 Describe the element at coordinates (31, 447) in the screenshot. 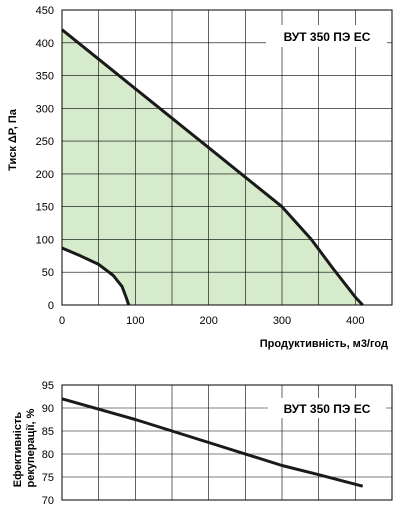

I see `efficiency-y-axis-label-line2: рекуперації, %` at that location.